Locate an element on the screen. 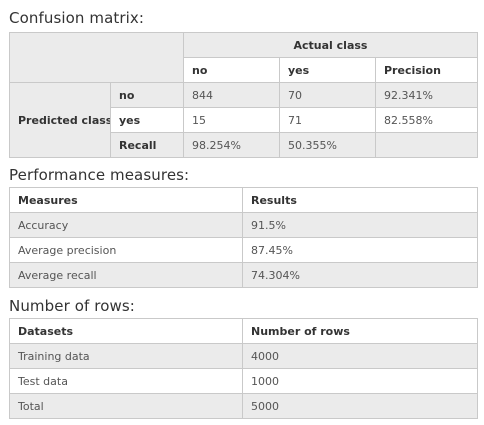 This screenshot has width=484, height=425. datasets-header: Datasets is located at coordinates (126, 331).